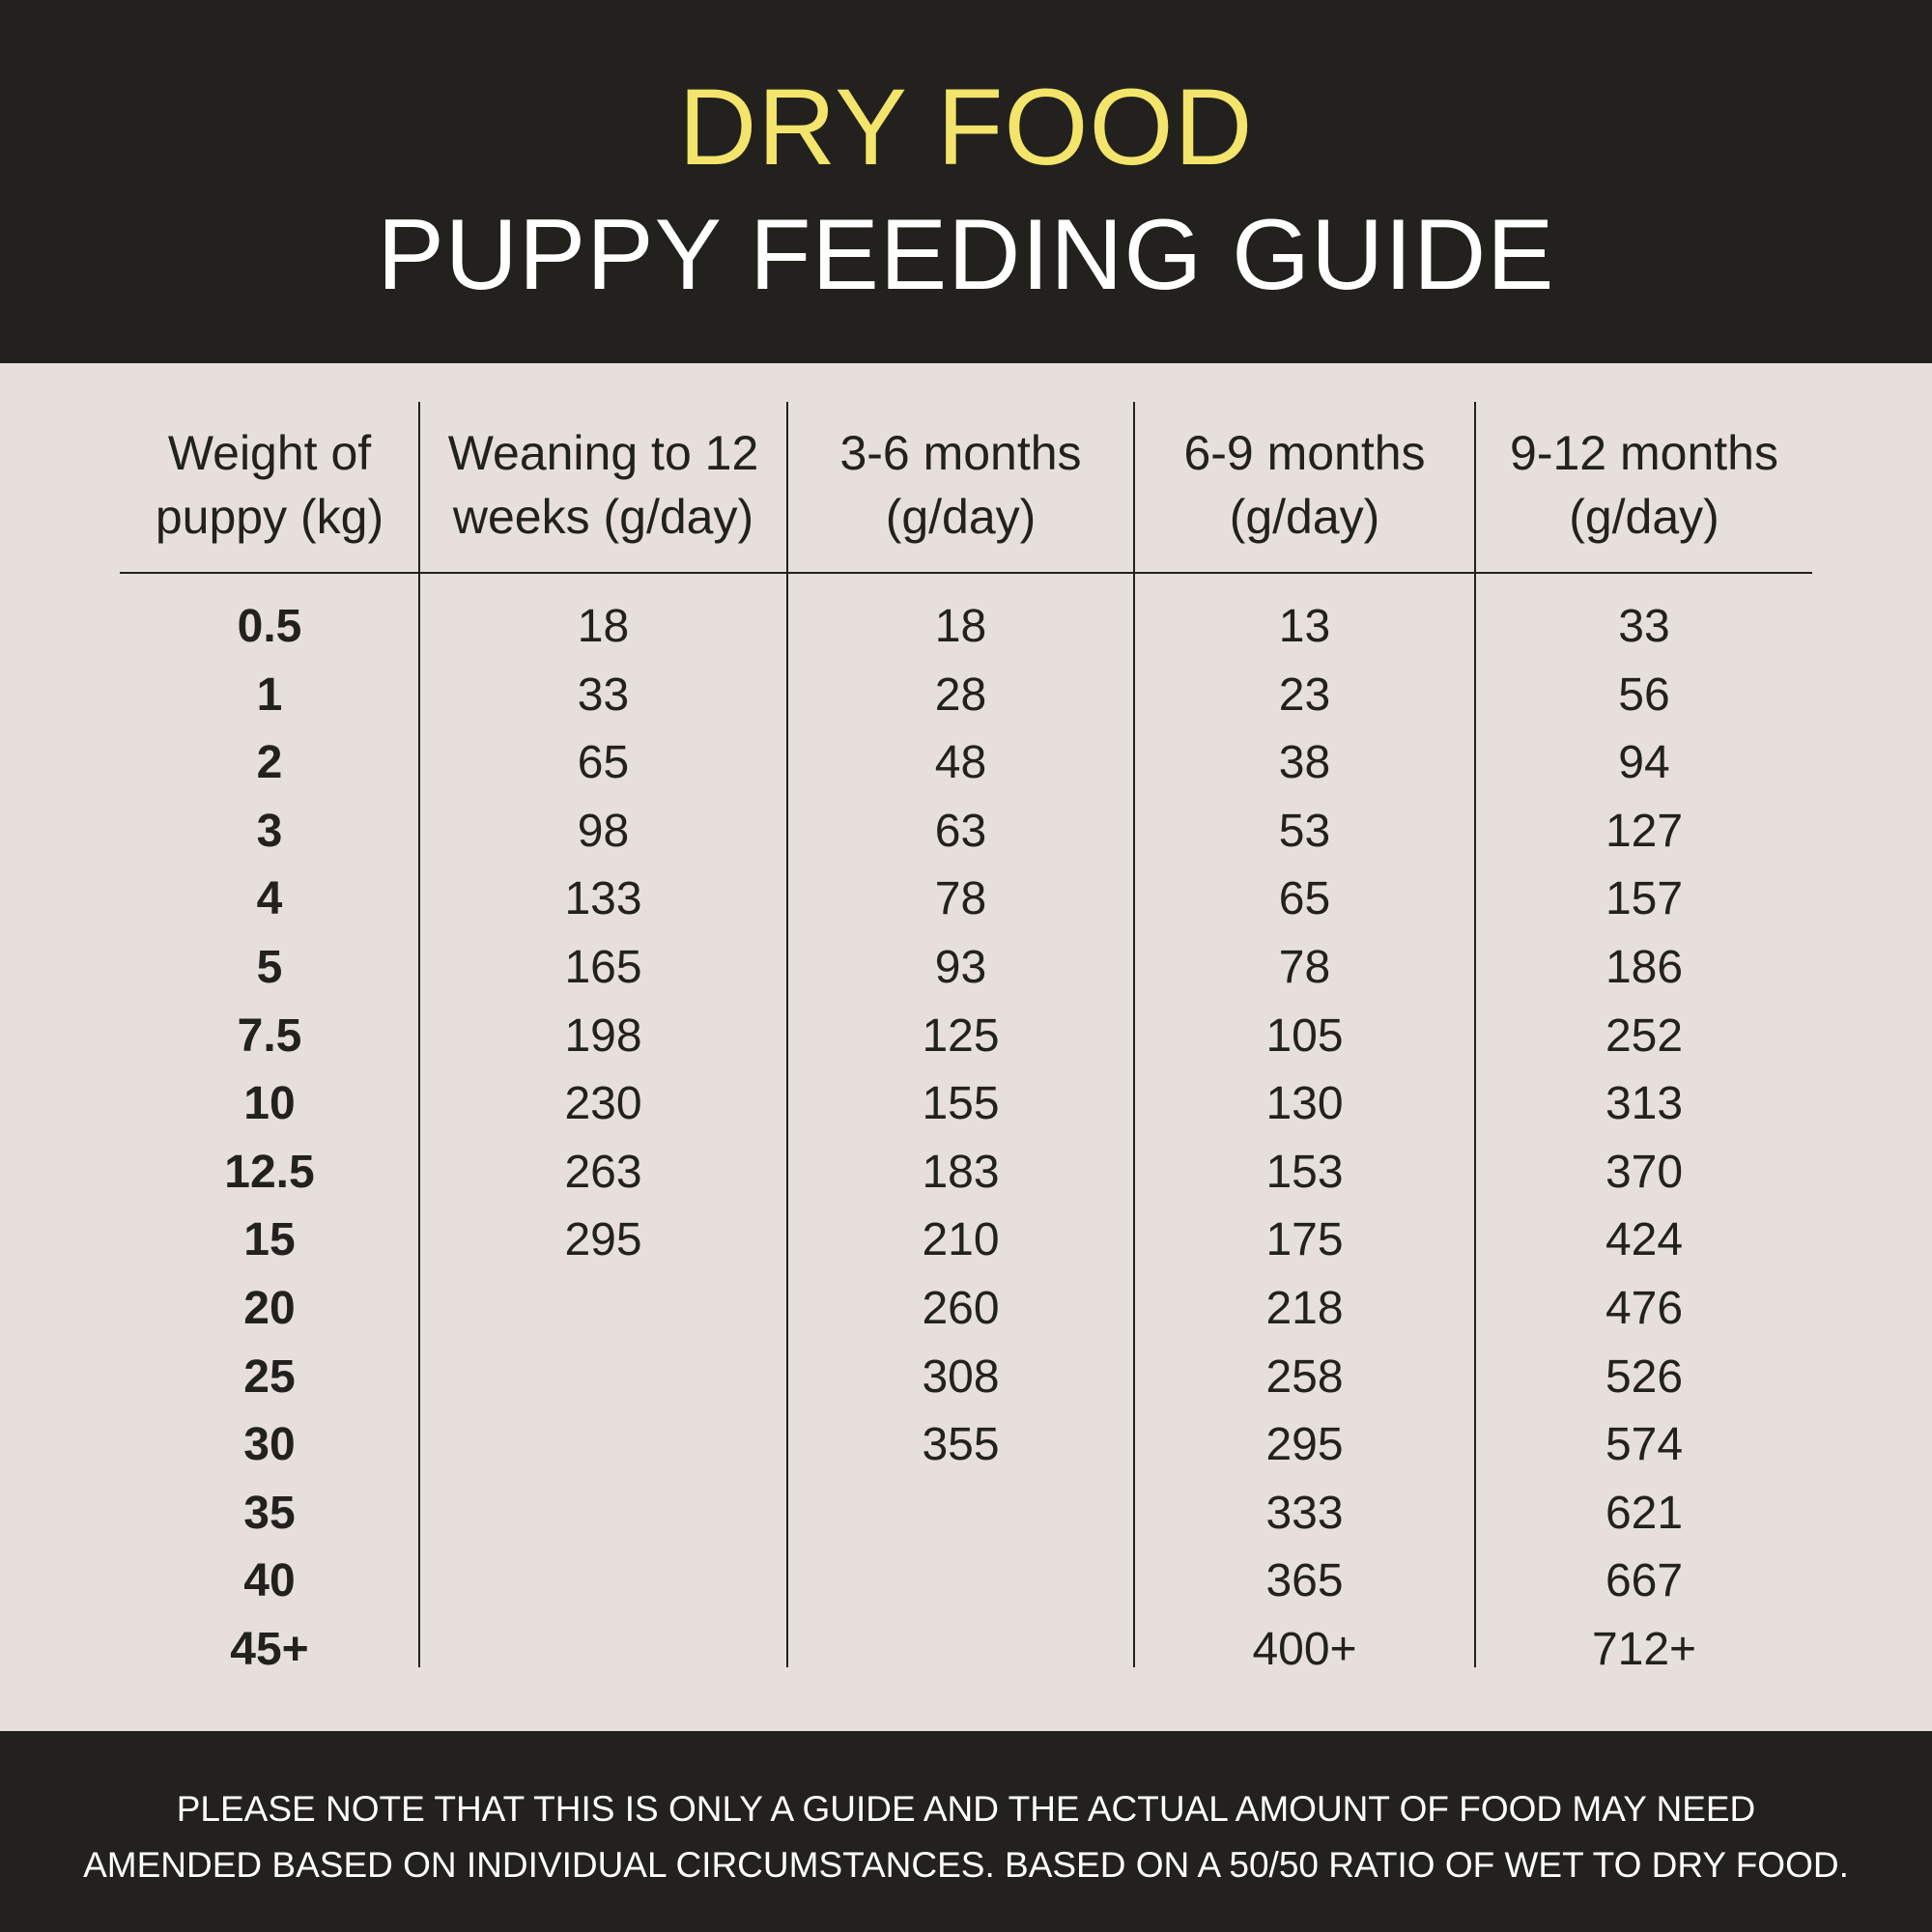  What do you see at coordinates (269, 694) in the screenshot?
I see `table-cell: 1` at bounding box center [269, 694].